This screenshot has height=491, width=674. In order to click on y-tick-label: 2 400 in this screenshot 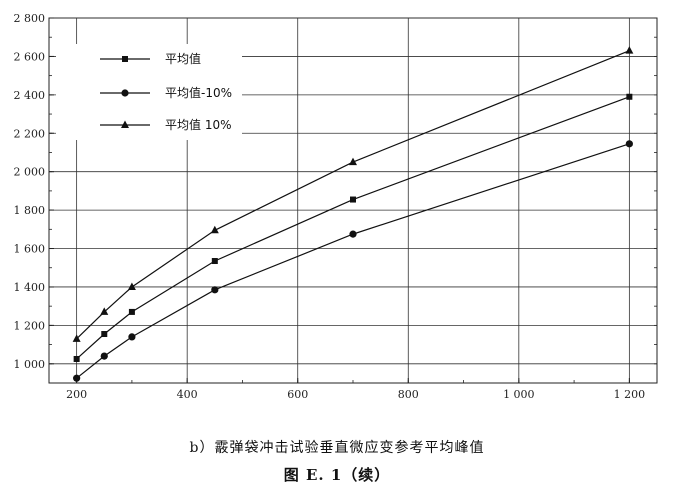, I will do `click(30, 95)`.